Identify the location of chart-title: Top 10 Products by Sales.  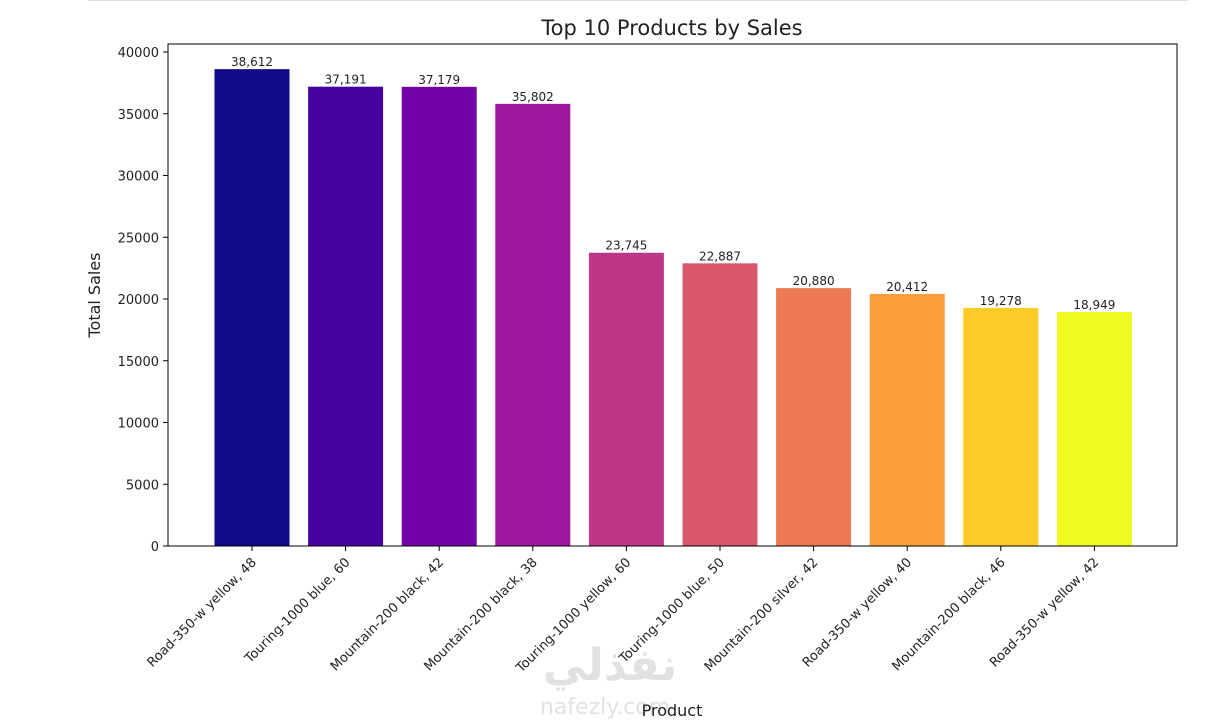
(671, 28).